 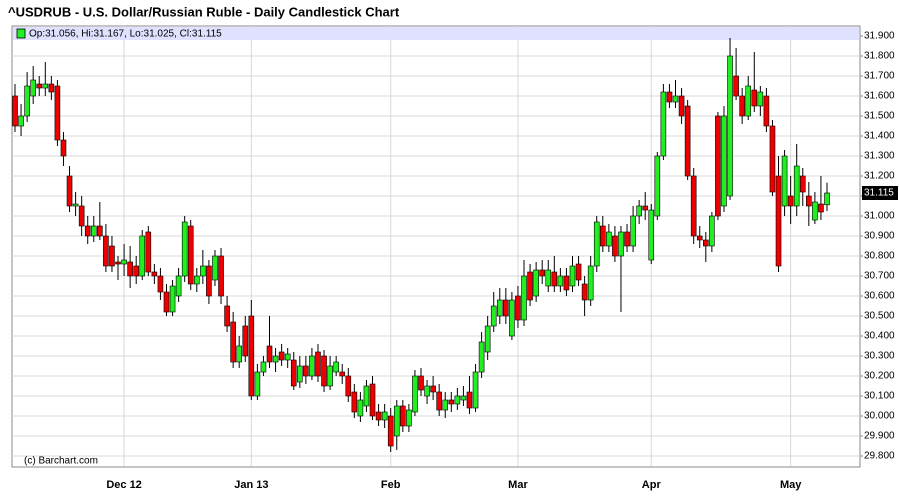 I want to click on x-tick-label: Feb, so click(x=391, y=485).